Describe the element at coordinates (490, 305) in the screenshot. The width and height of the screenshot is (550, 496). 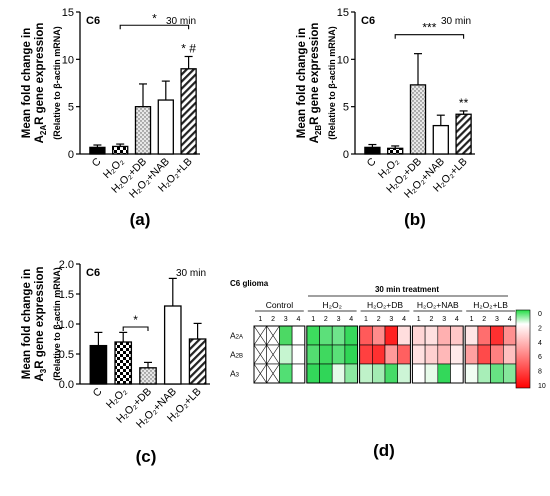
I see `group-label: H₂O₂+LB` at that location.